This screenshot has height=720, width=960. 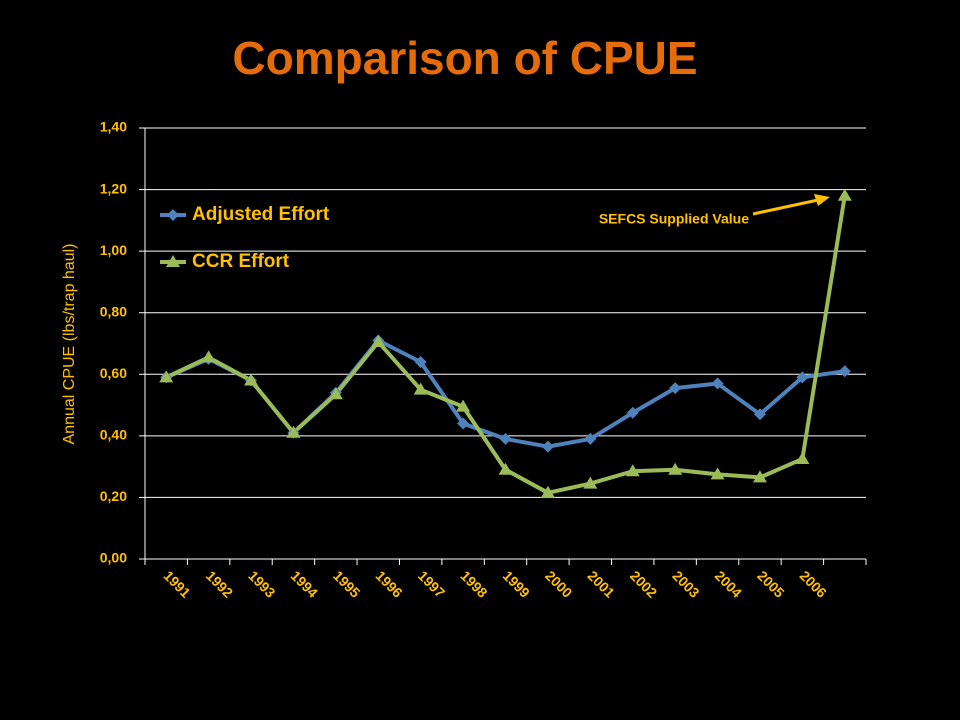 What do you see at coordinates (113, 127) in the screenshot?
I see `y-tick-label: 1,40` at bounding box center [113, 127].